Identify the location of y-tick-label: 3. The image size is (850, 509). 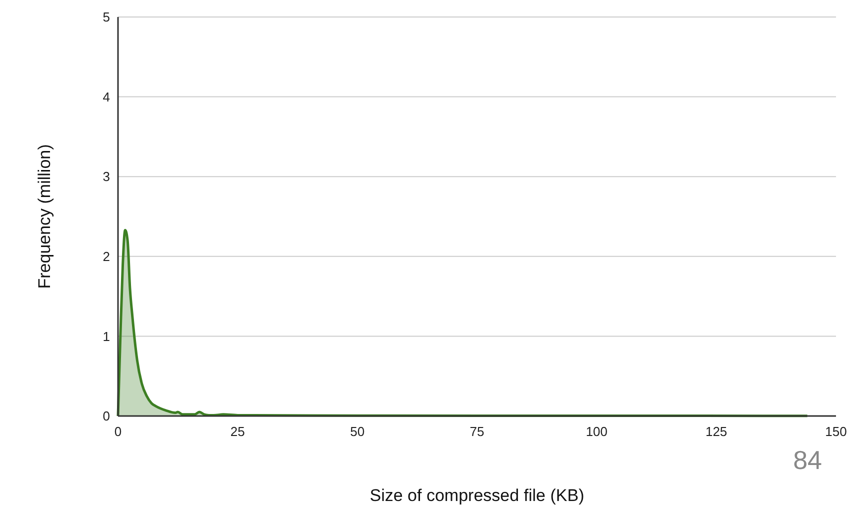
(106, 176).